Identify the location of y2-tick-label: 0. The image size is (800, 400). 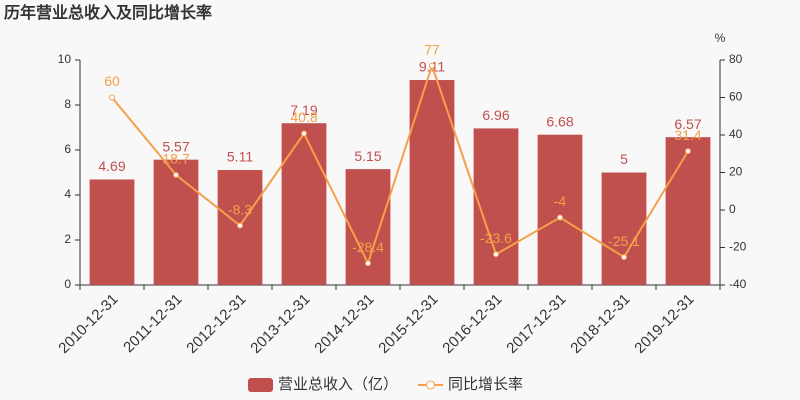
(732, 209).